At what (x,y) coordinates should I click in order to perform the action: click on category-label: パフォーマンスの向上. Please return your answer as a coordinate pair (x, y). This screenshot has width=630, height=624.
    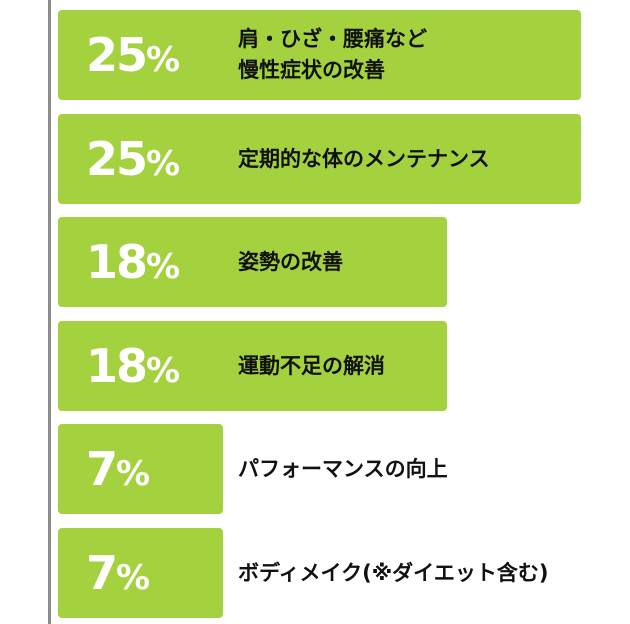
    Looking at the image, I should click on (343, 469).